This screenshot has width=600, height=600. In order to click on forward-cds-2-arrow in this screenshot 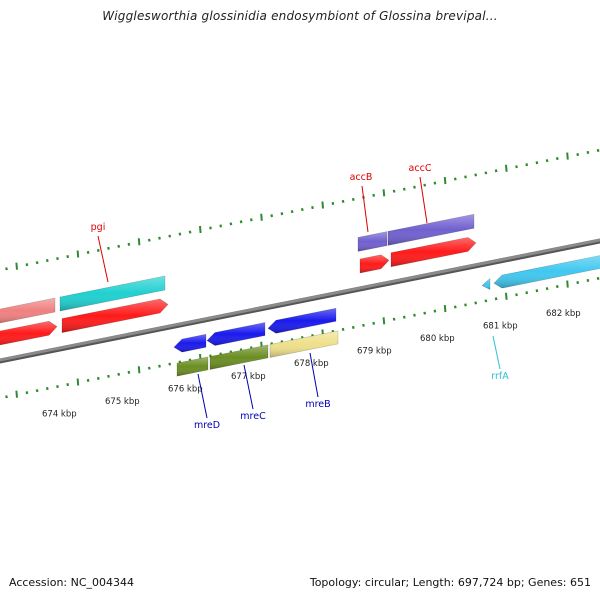, I will do `click(115, 315)`.